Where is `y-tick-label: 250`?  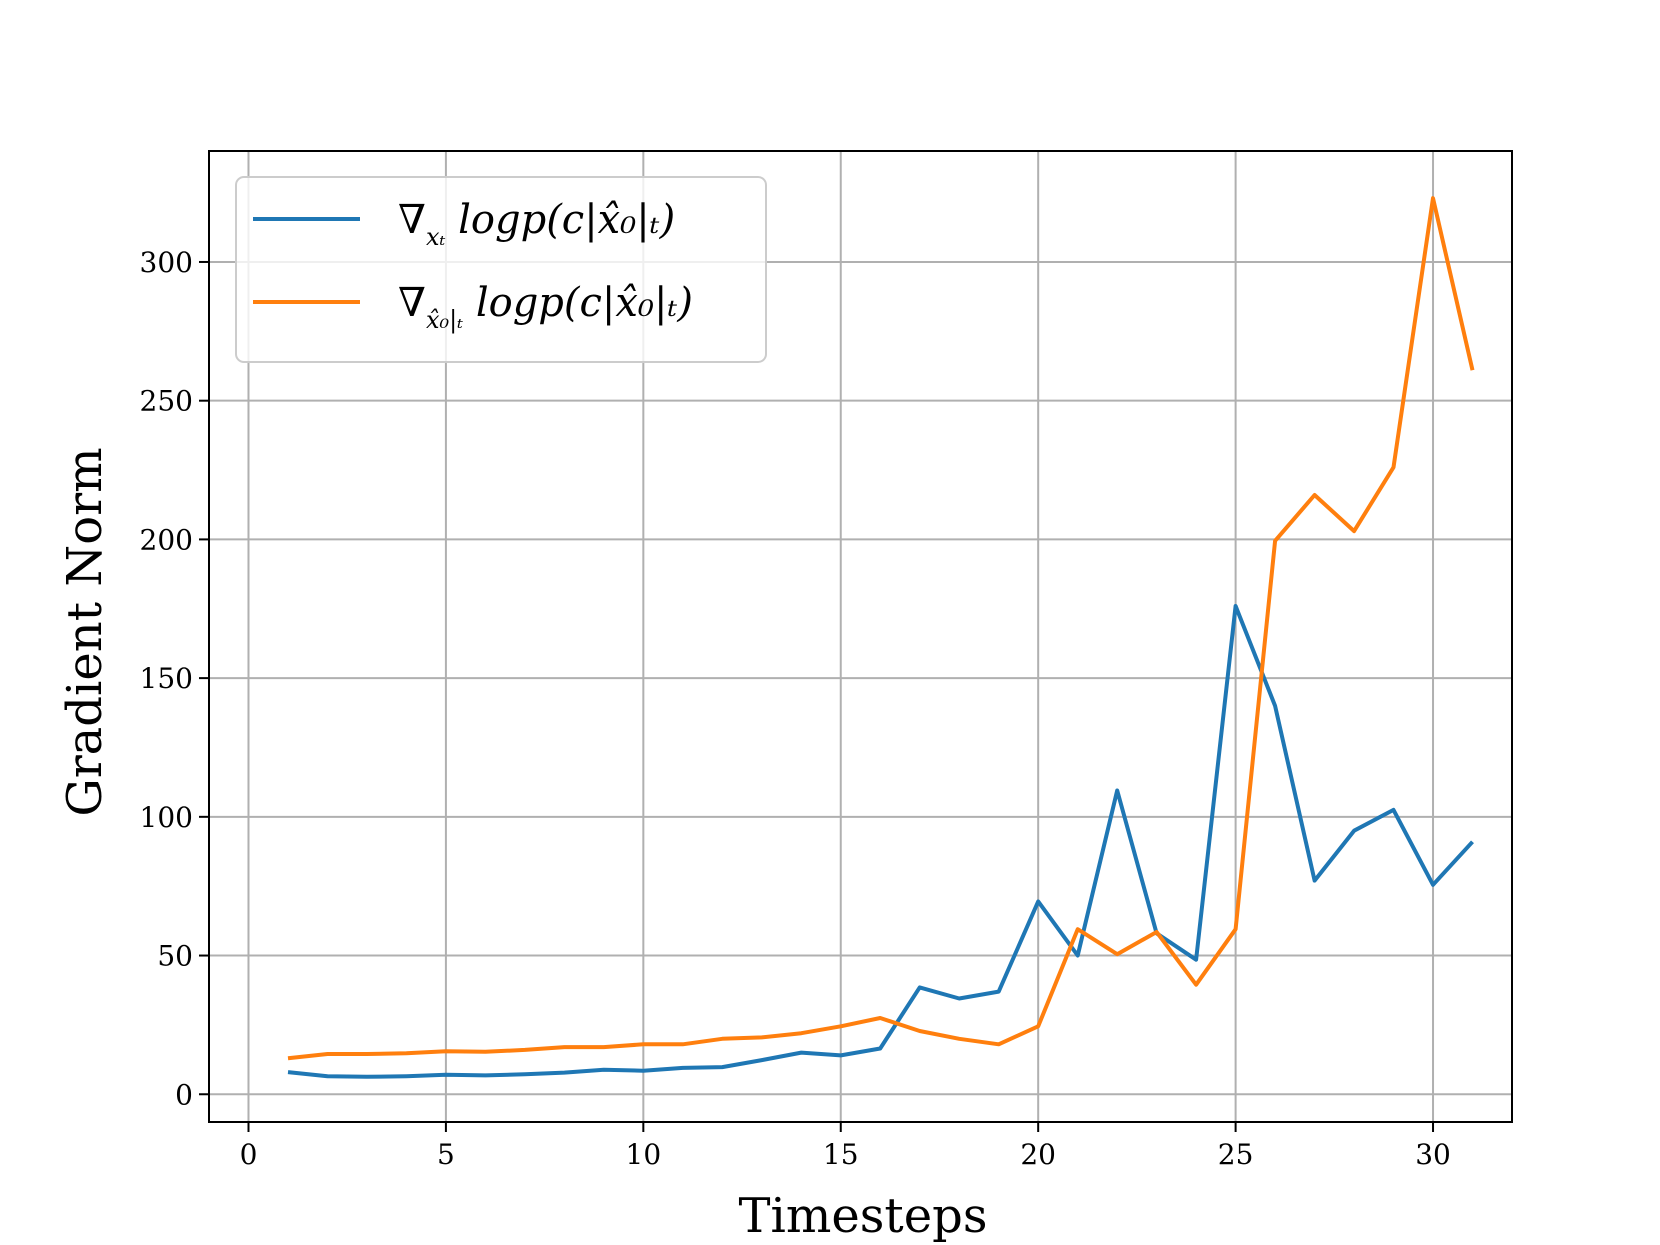 y-tick-label: 250 is located at coordinates (166, 401).